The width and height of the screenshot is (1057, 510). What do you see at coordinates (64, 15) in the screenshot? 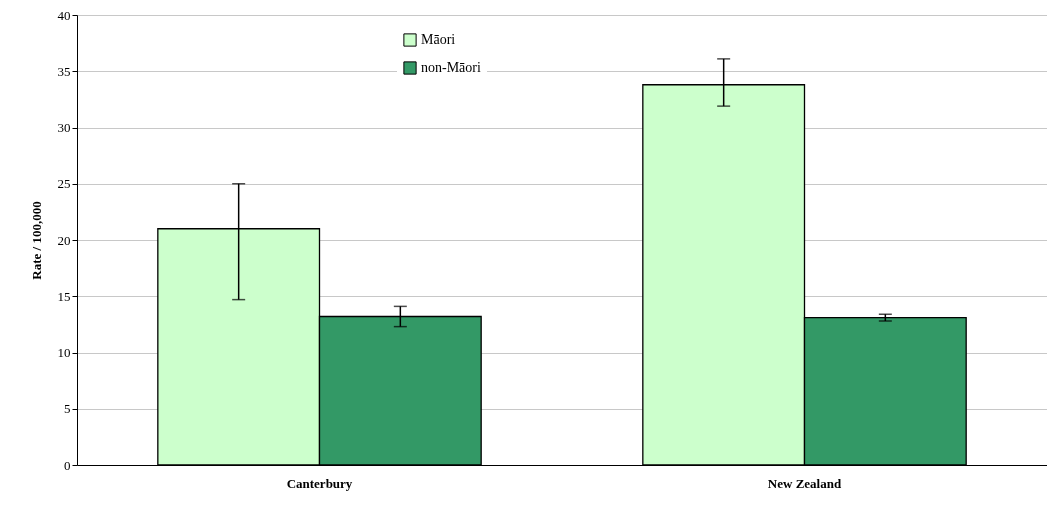
I see `y-tick-label: 40` at bounding box center [64, 15].